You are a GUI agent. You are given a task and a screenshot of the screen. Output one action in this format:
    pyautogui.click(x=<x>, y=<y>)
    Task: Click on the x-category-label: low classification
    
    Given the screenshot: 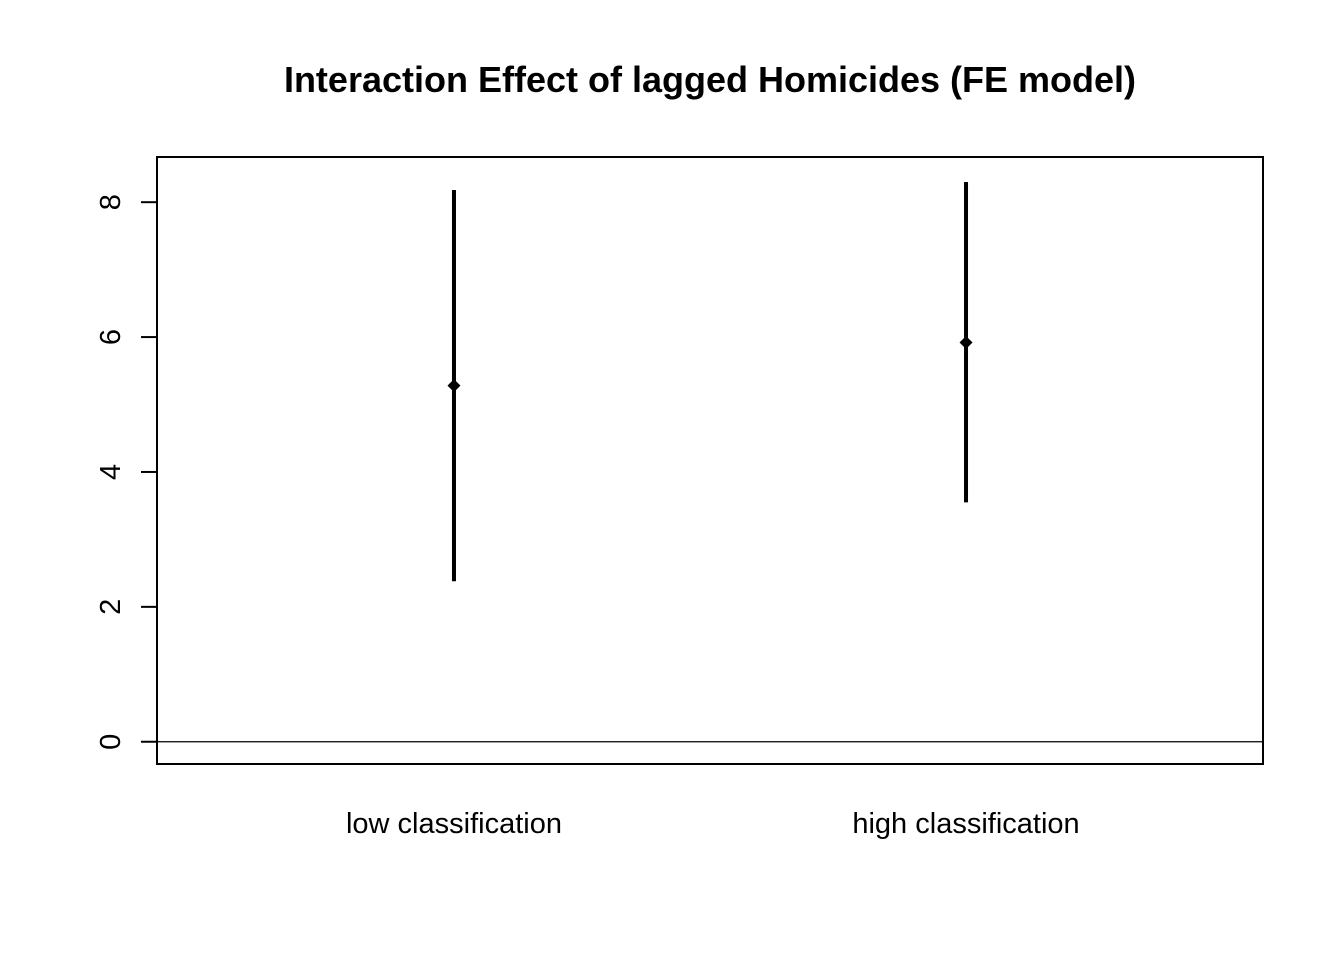 What is the action you would take?
    pyautogui.click(x=454, y=824)
    